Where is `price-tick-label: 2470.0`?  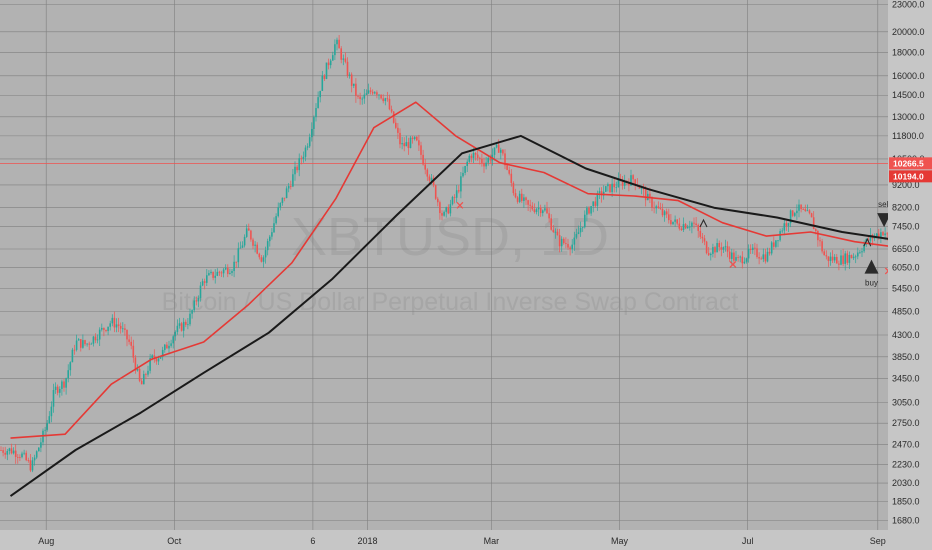
price-tick-label: 2470.0 is located at coordinates (906, 444).